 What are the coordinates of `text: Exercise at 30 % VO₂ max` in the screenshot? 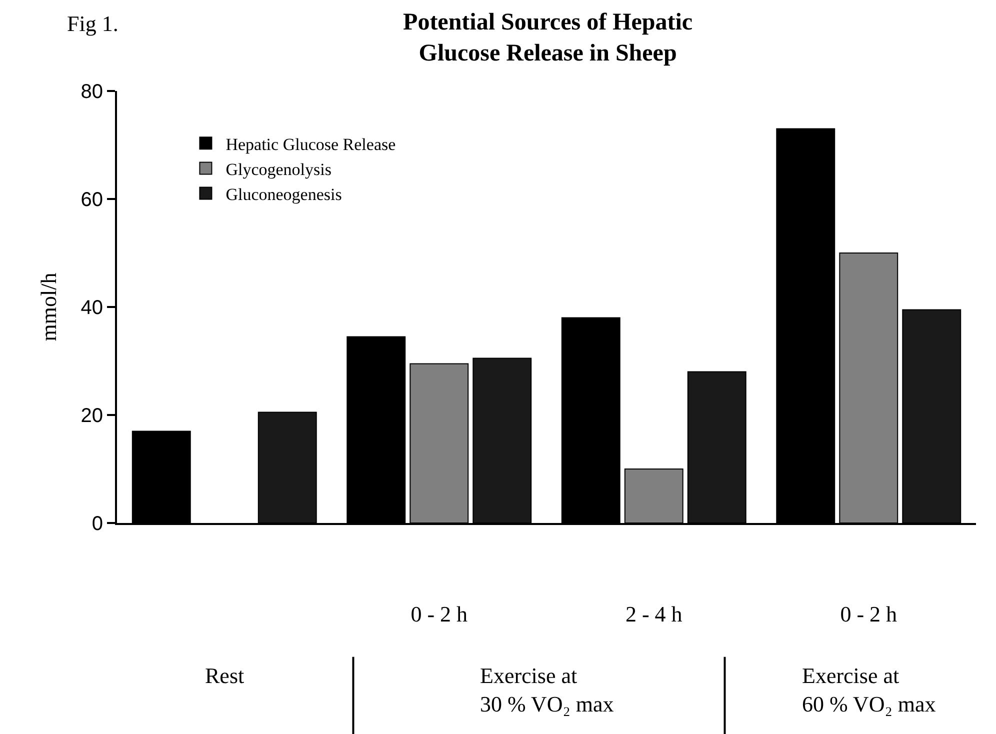 It's located at (547, 690).